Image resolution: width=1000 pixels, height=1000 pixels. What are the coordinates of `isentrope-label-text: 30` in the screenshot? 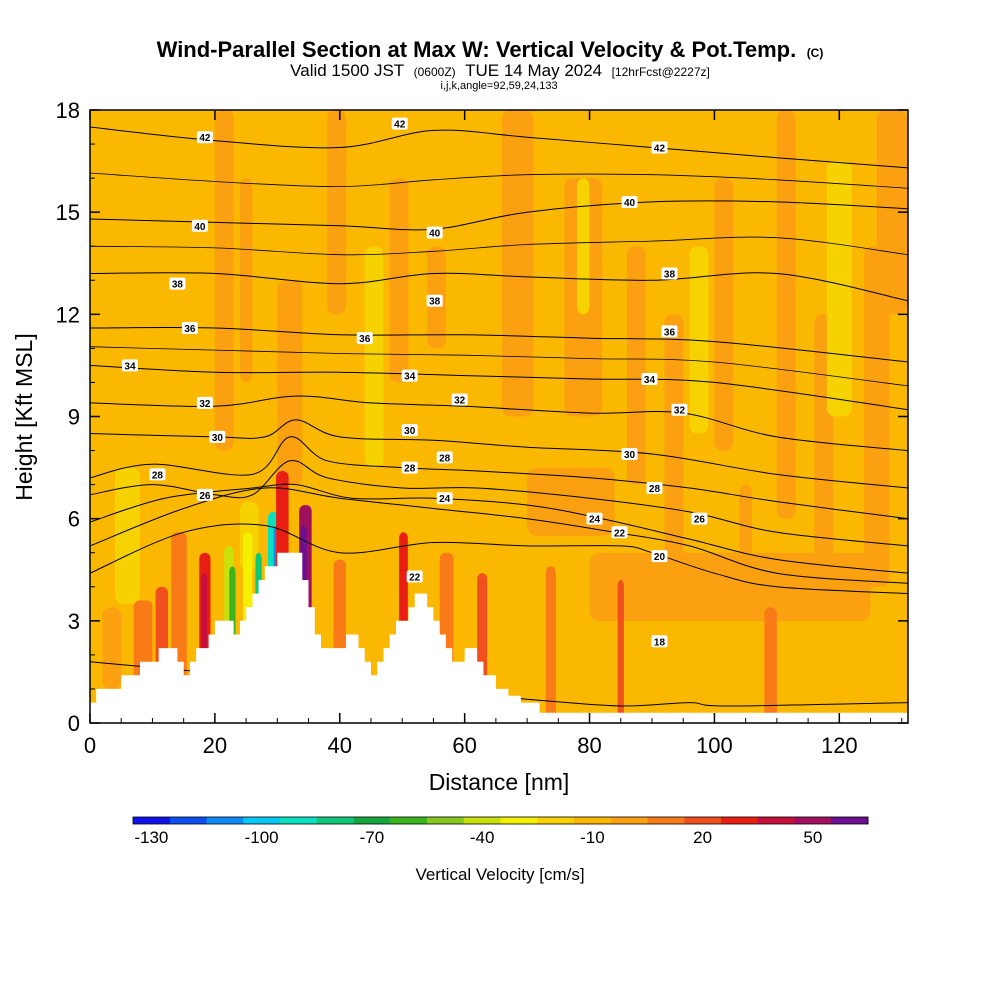 It's located at (630, 455).